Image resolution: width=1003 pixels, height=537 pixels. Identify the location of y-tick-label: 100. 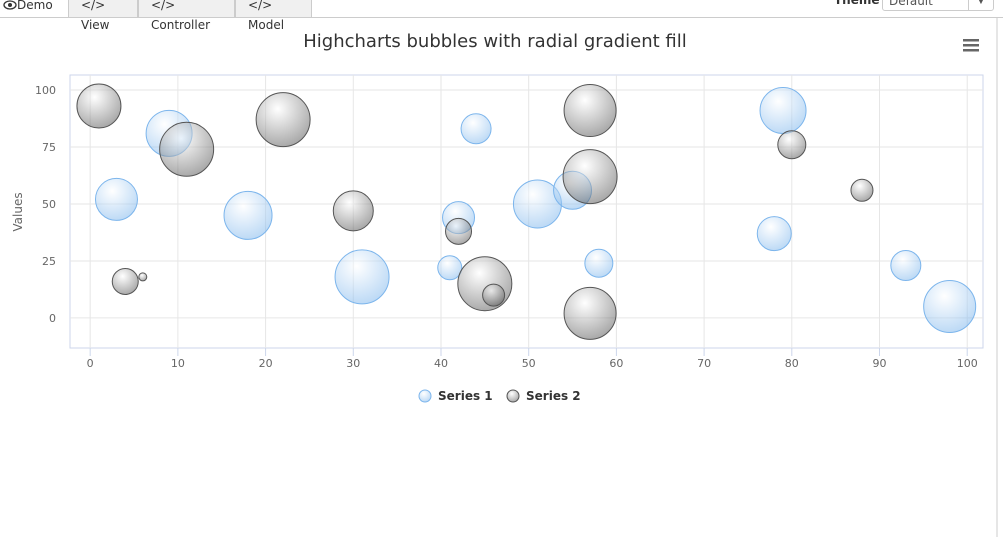
(45, 90).